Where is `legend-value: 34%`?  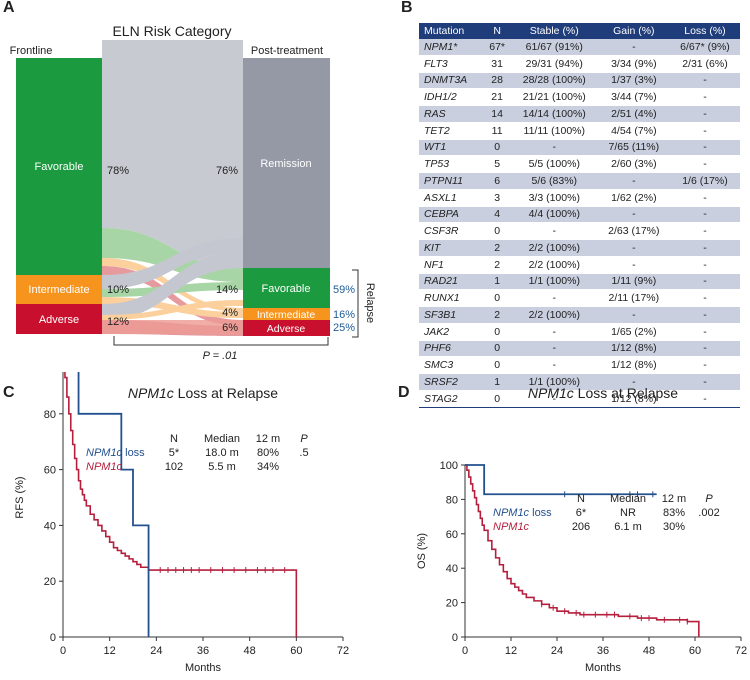 legend-value: 34% is located at coordinates (268, 467).